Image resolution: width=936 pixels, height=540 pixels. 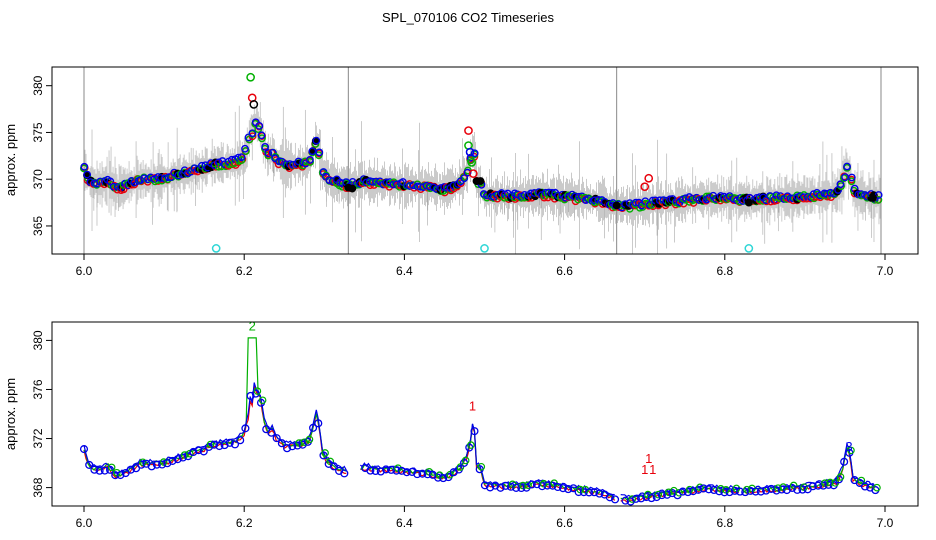 I want to click on bottom-y-axis-title: approx. ppm, so click(x=10, y=414).